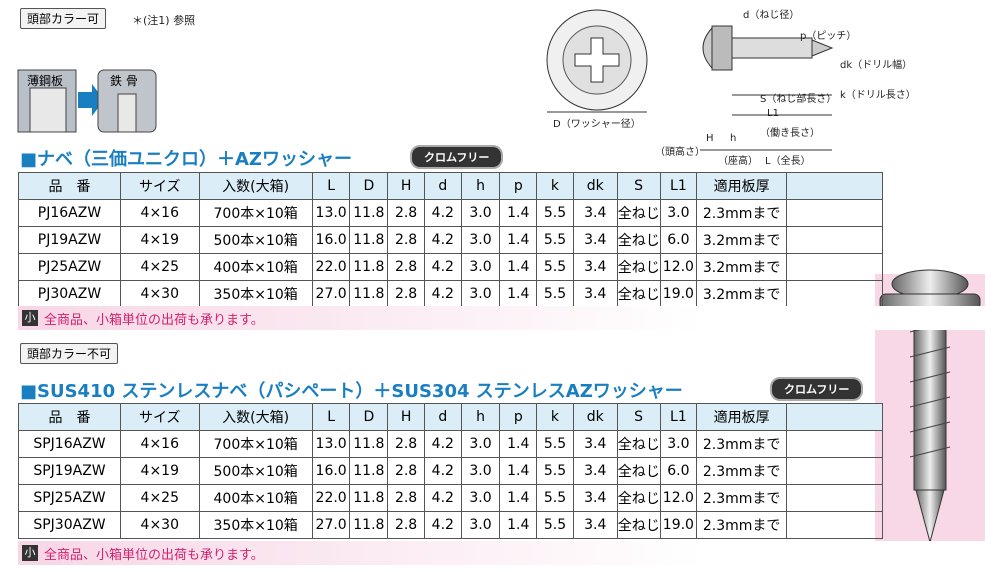  Describe the element at coordinates (69, 498) in the screenshot. I see `cell: SPJ25AZW` at that location.